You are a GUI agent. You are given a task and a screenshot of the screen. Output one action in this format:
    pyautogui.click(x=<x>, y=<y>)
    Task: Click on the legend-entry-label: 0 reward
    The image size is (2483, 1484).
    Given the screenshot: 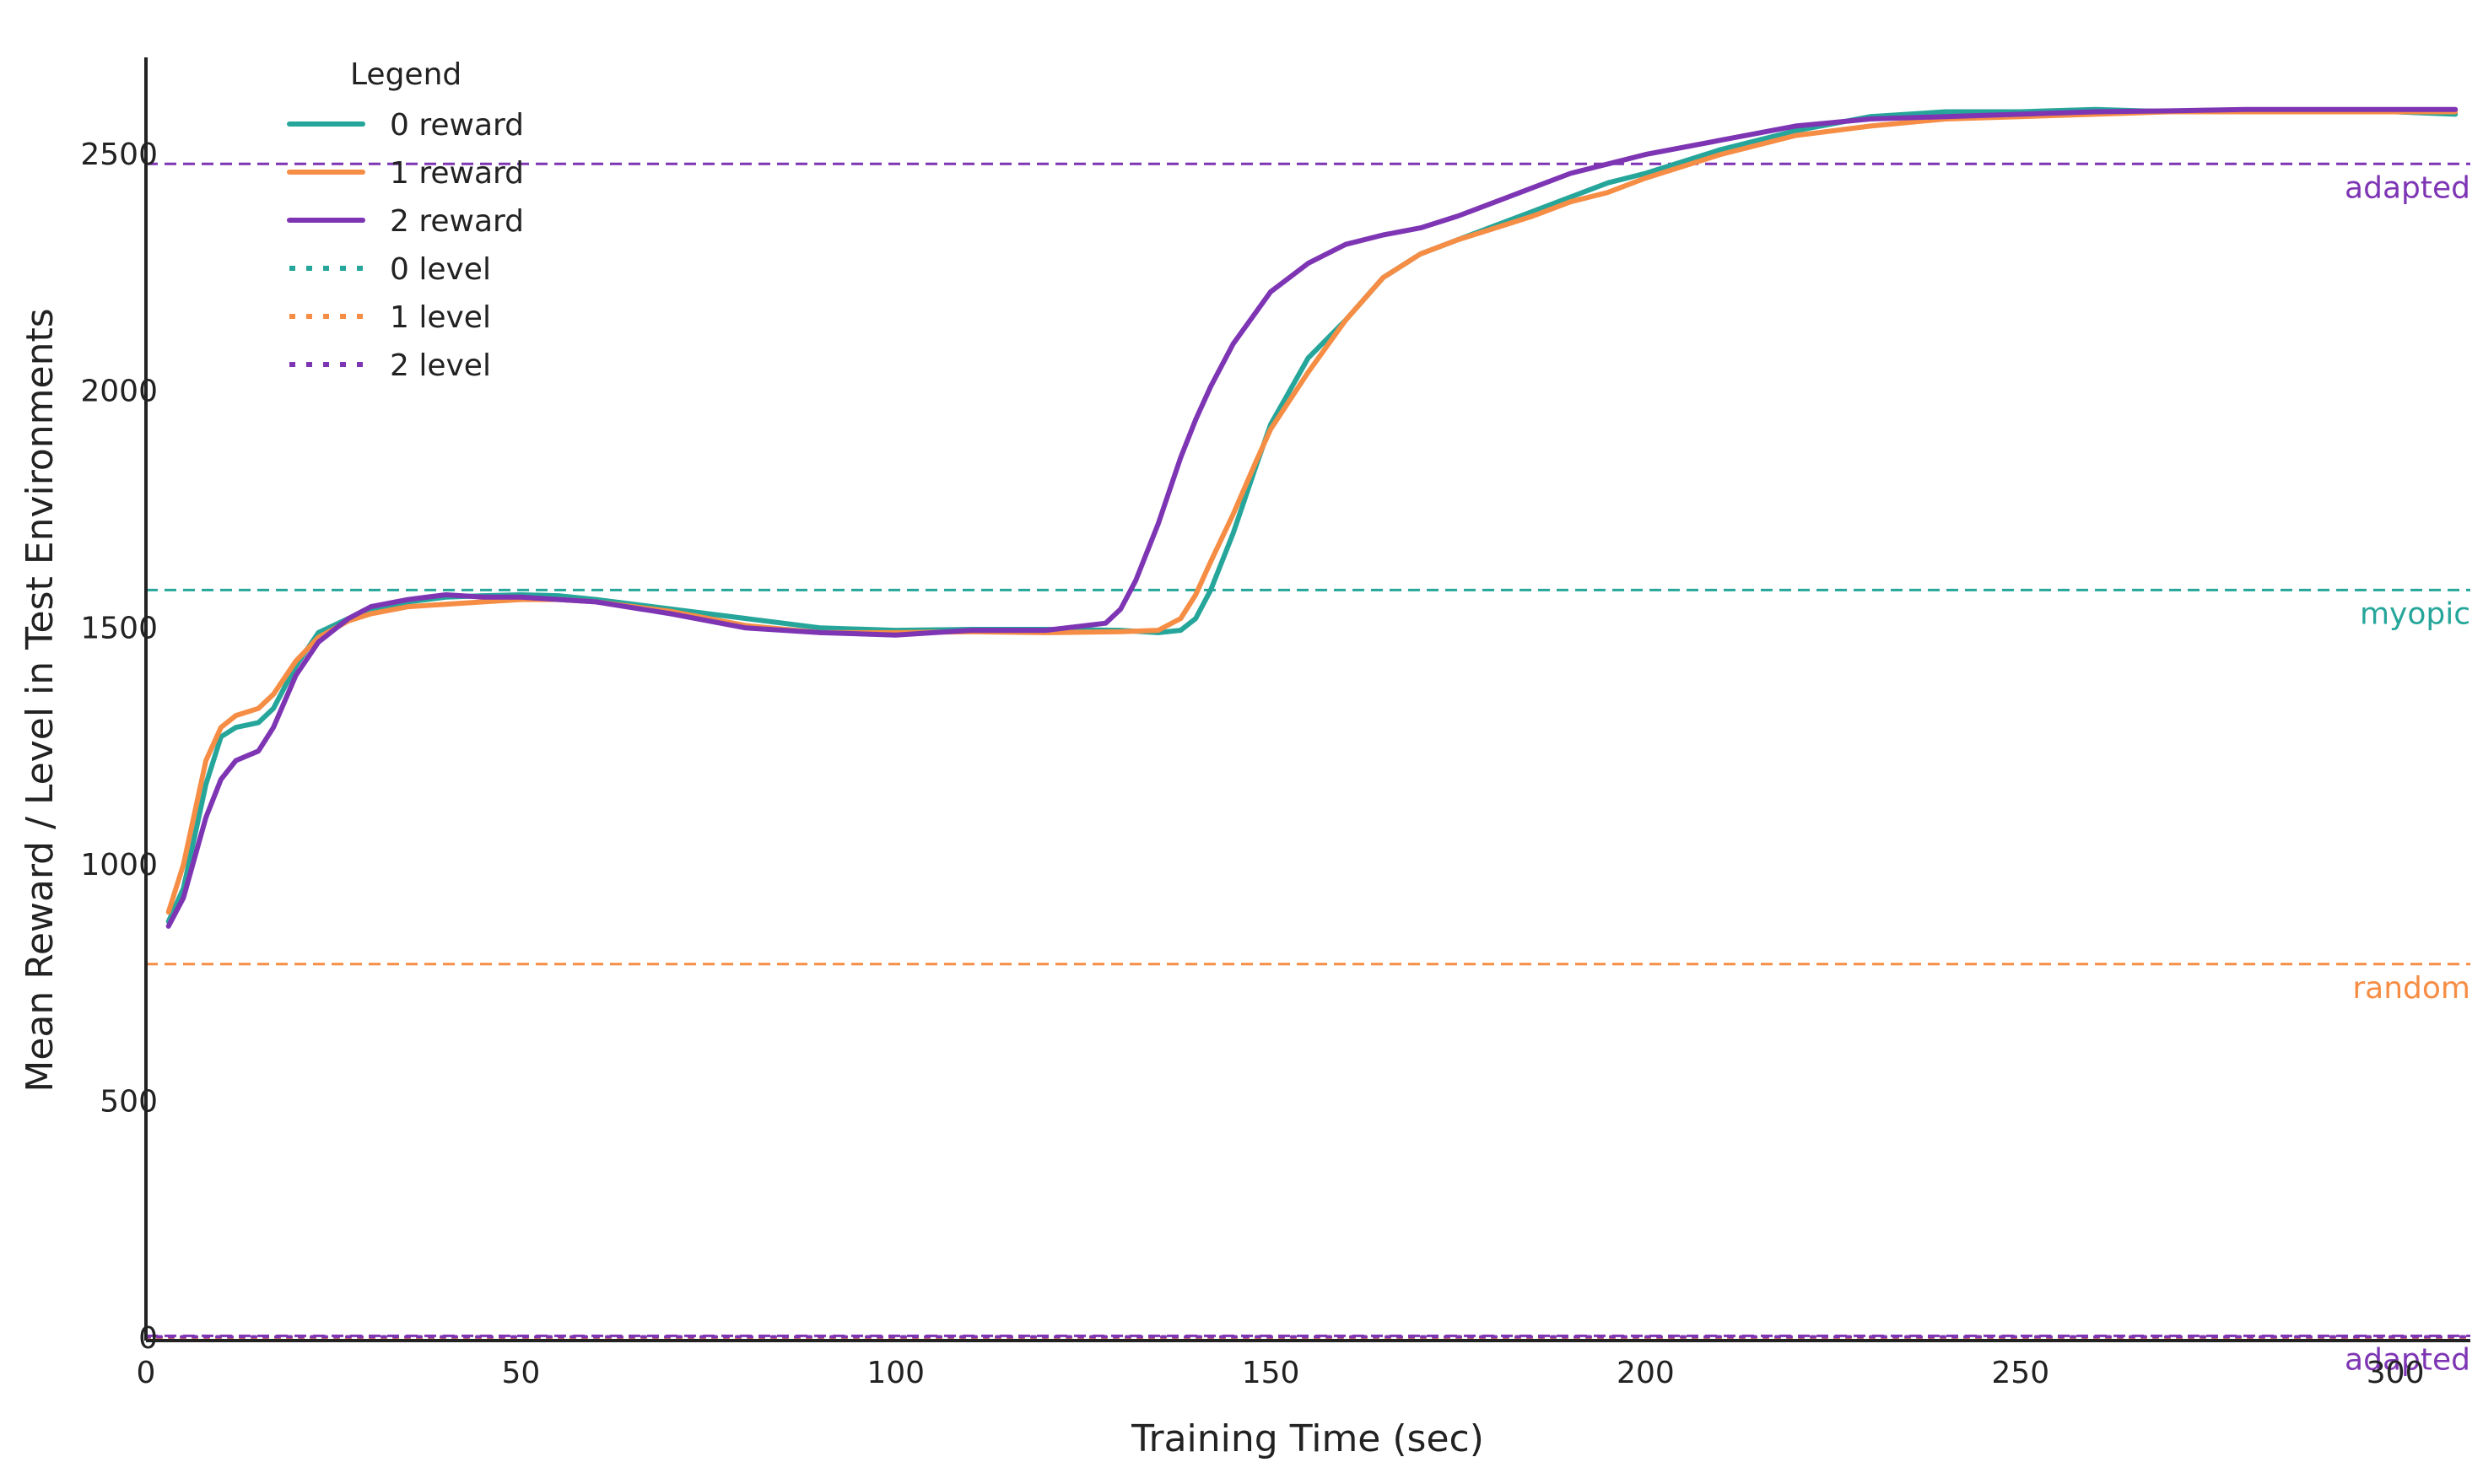 What is the action you would take?
    pyautogui.click(x=457, y=125)
    